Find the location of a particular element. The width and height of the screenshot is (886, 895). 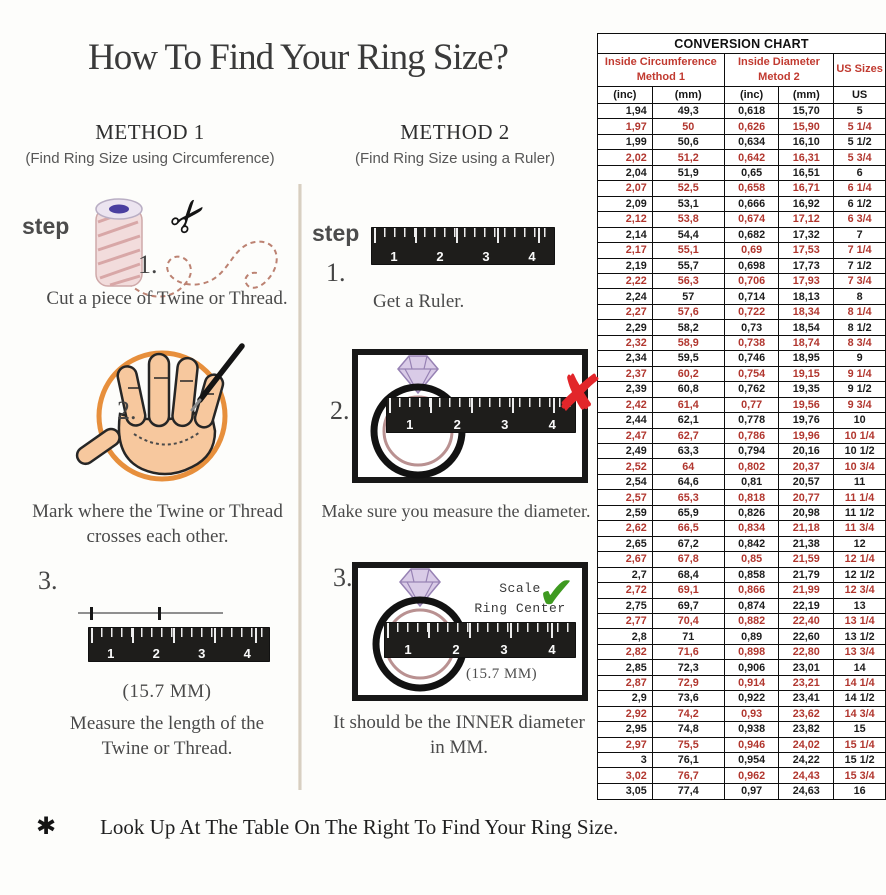

ruler-illustration: 1 2 3 4 is located at coordinates (179, 644).